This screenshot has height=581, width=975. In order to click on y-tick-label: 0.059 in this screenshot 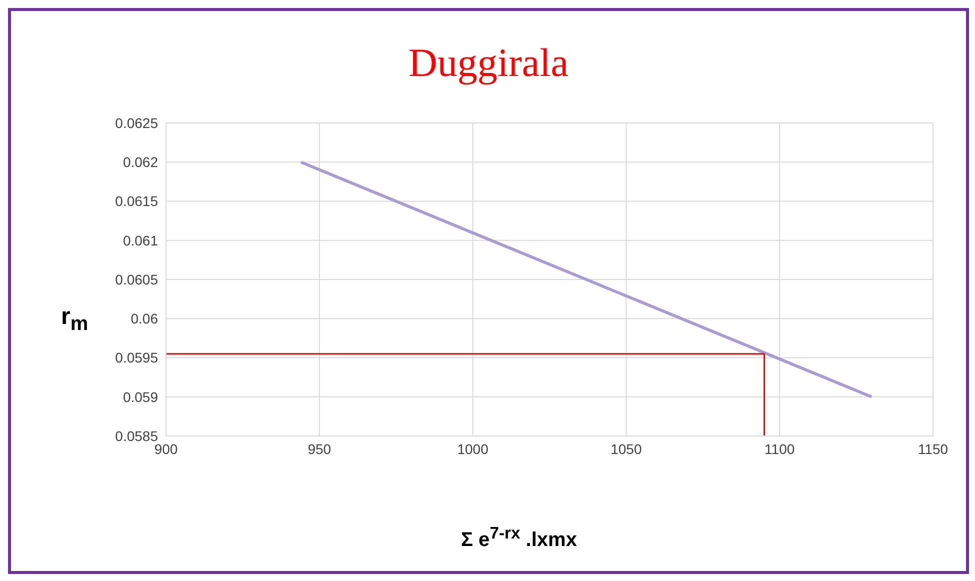, I will do `click(140, 396)`.